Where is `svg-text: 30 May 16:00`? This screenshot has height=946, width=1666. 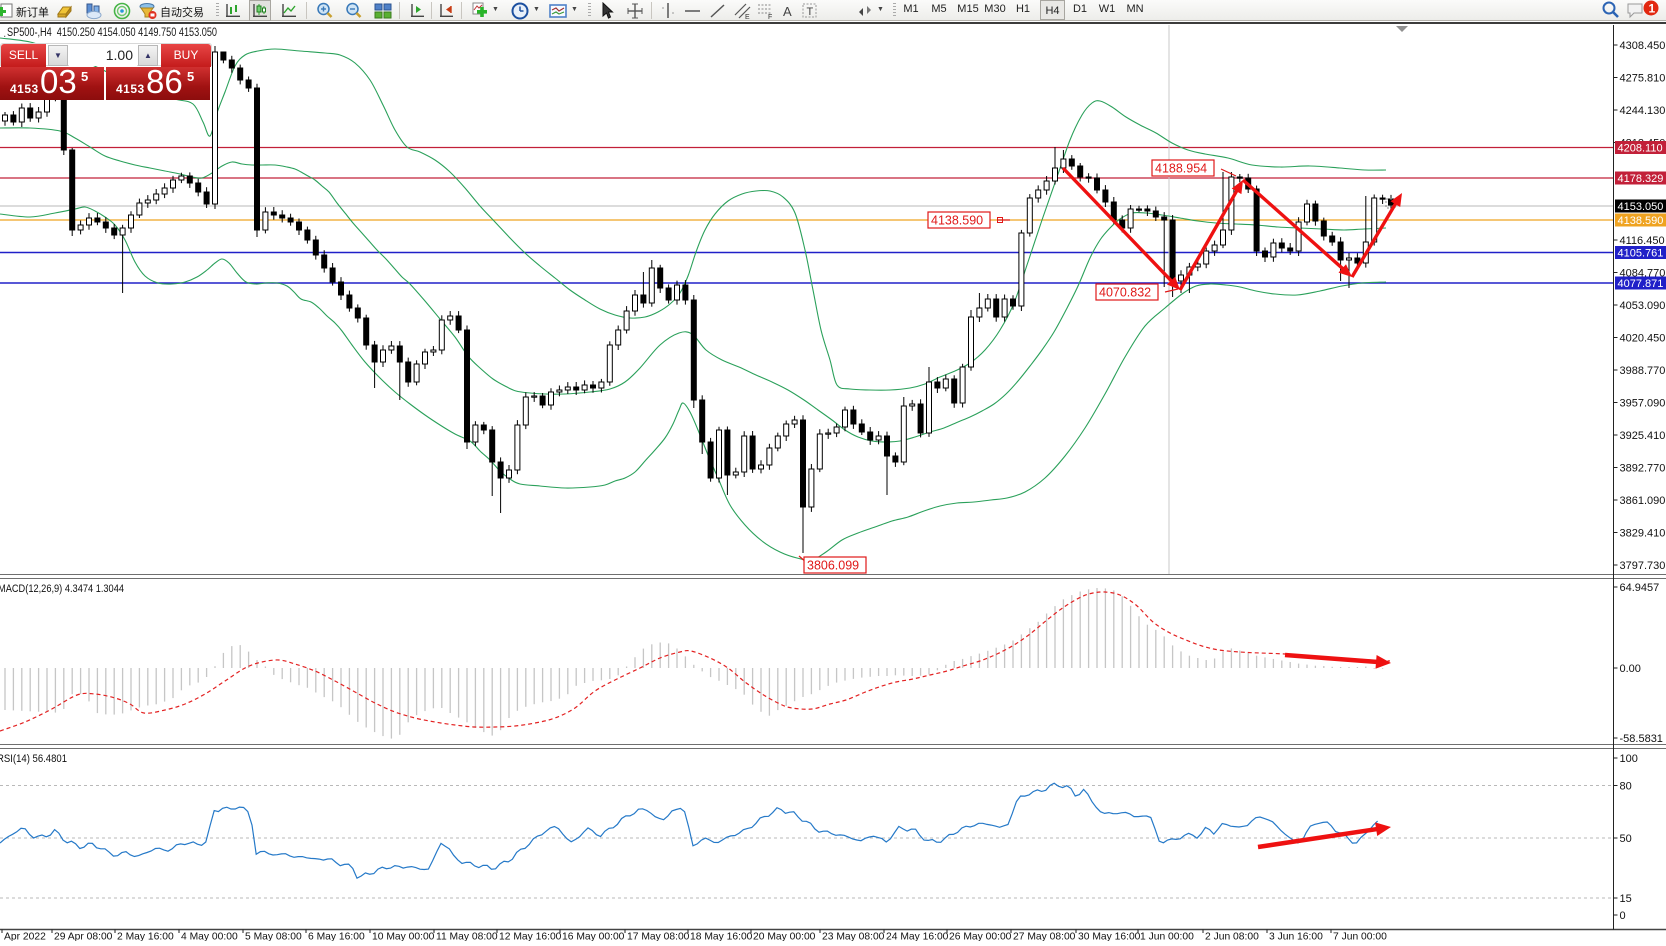 svg-text: 30 May 16:00 is located at coordinates (1109, 937).